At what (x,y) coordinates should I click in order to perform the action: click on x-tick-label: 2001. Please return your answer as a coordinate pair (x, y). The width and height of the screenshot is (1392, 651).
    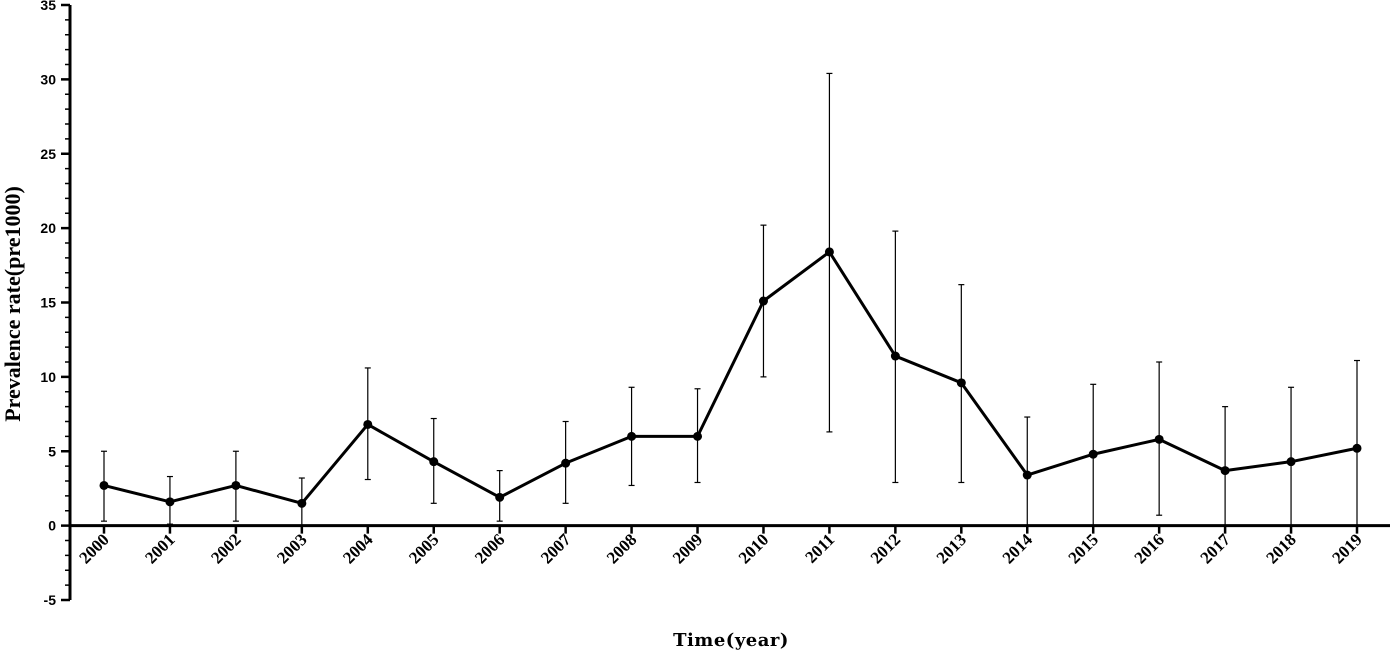
    Looking at the image, I should click on (159, 548).